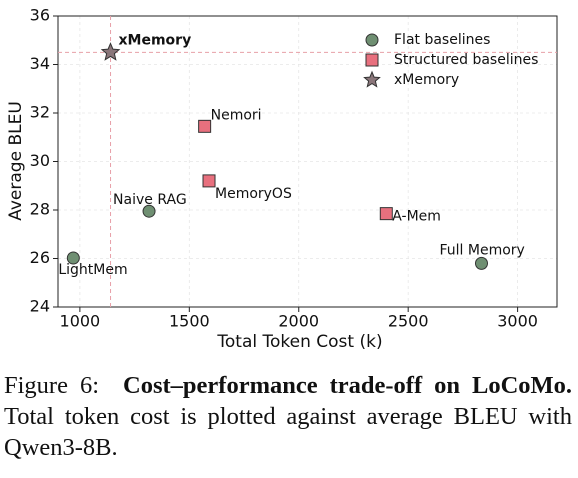 This screenshot has width=578, height=478. I want to click on caption-label: Figure 6:, so click(52, 385).